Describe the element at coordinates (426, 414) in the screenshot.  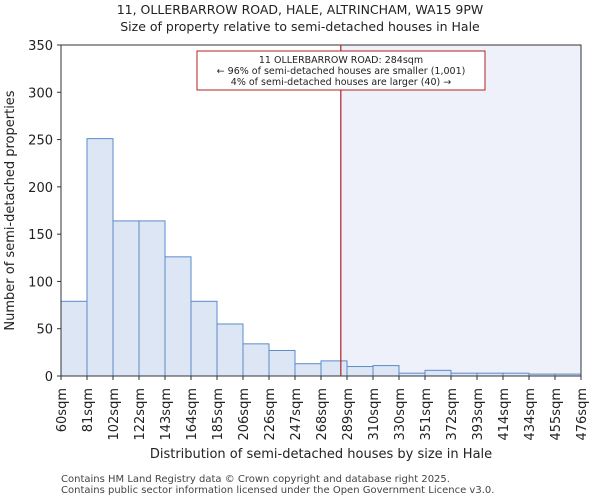
I see `x-tick-label-351sqm: 351sqm` at that location.